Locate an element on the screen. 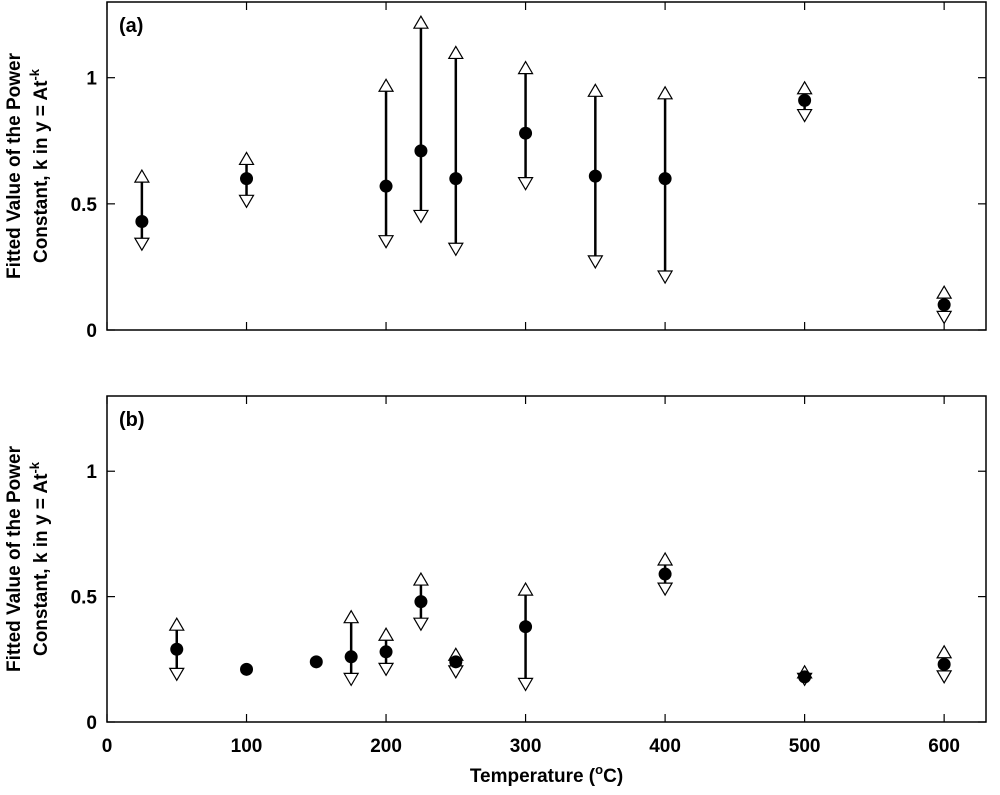 The height and width of the screenshot is (795, 1000). x-axis-title: Temperature (oC) is located at coordinates (546, 774).